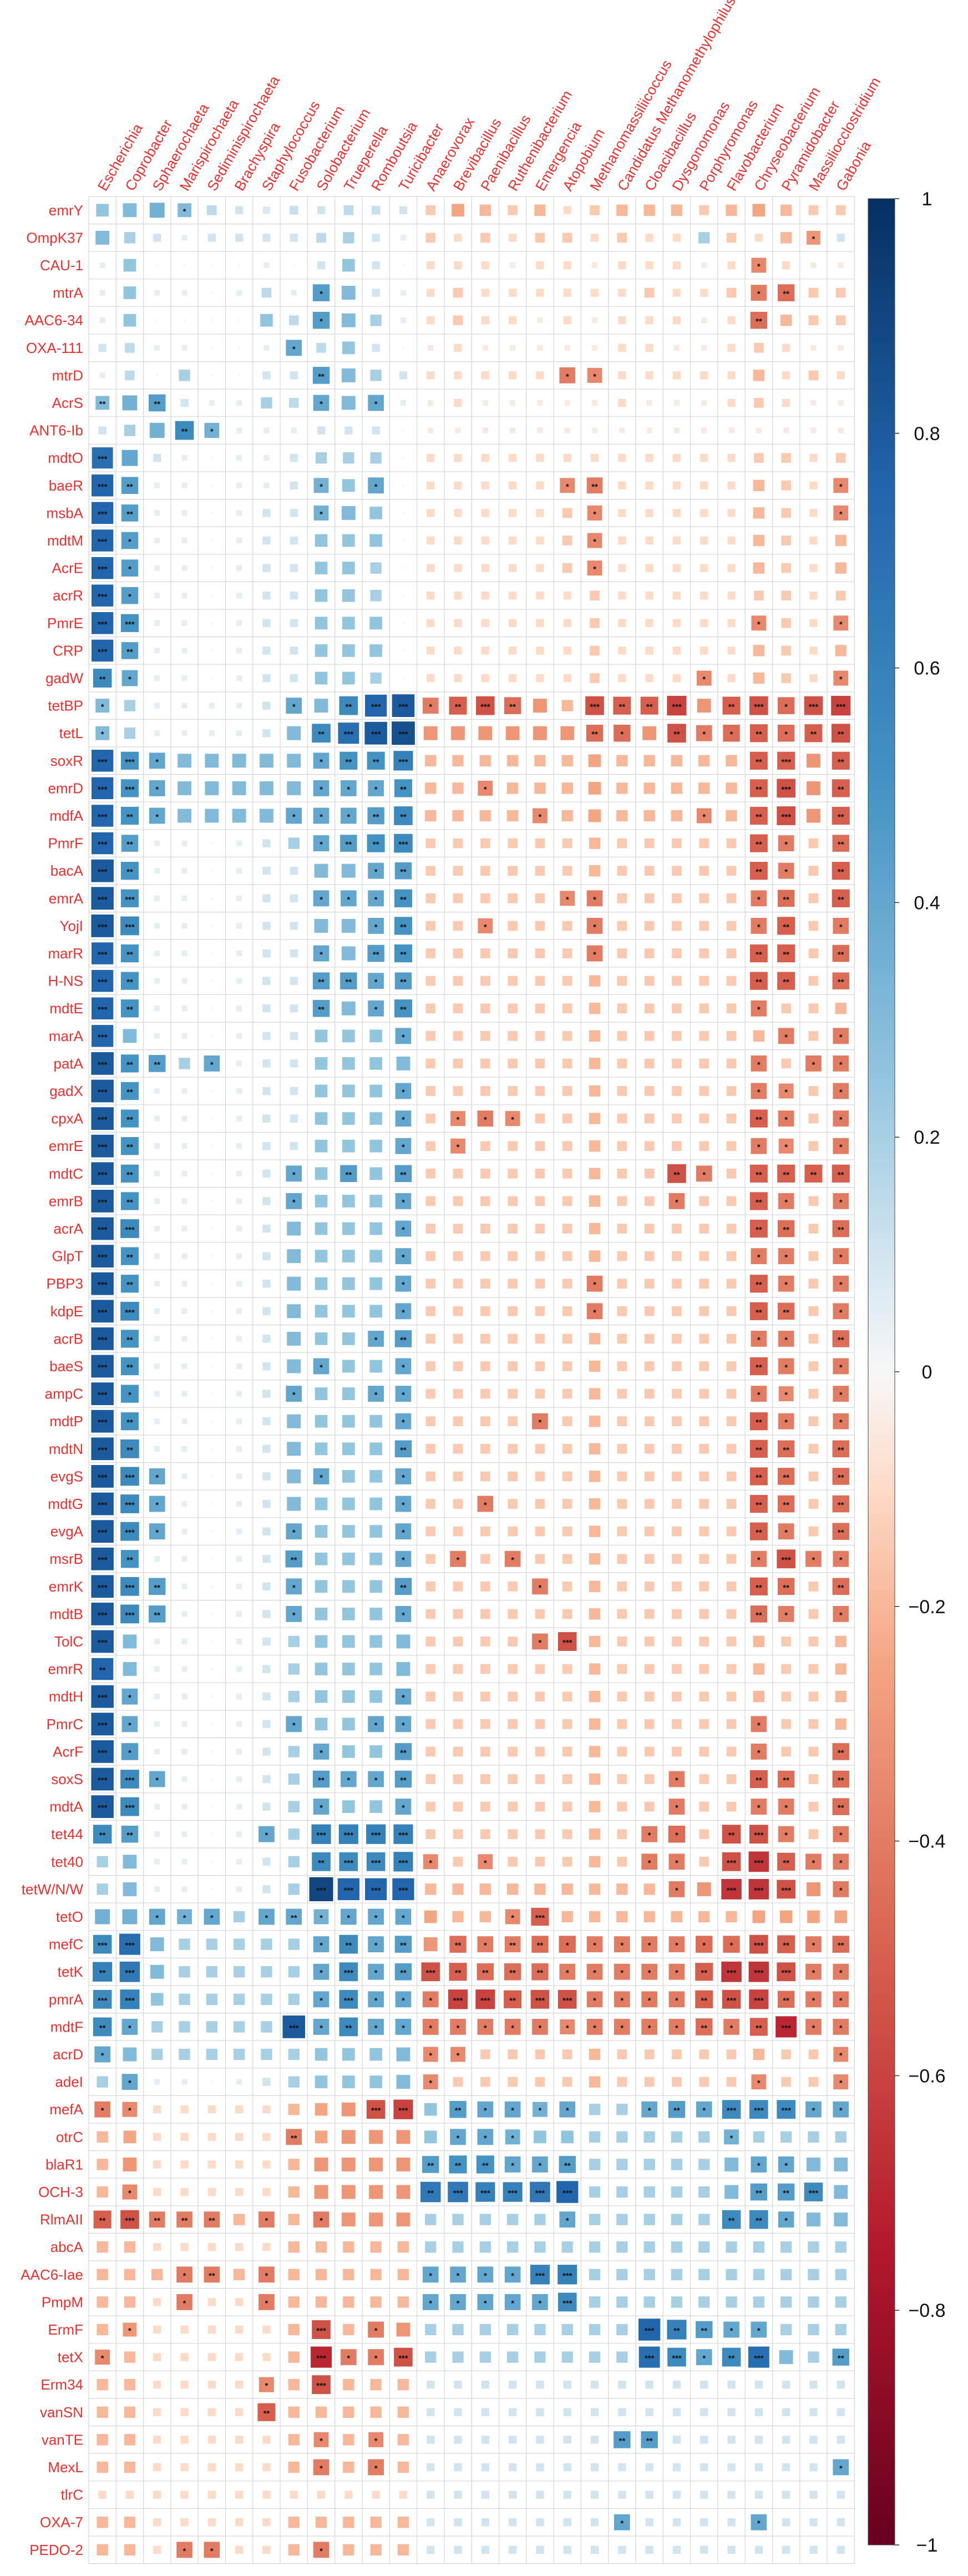 The width and height of the screenshot is (968, 2576). I want to click on colorbar-tick-label: −0.6, so click(926, 2076).